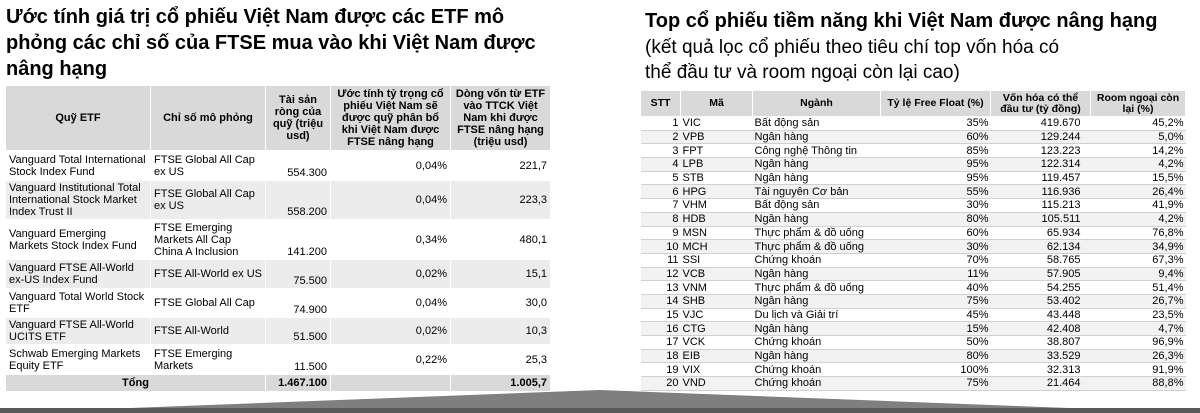 The image size is (1200, 413). I want to click on table-cell: 80%, so click(935, 219).